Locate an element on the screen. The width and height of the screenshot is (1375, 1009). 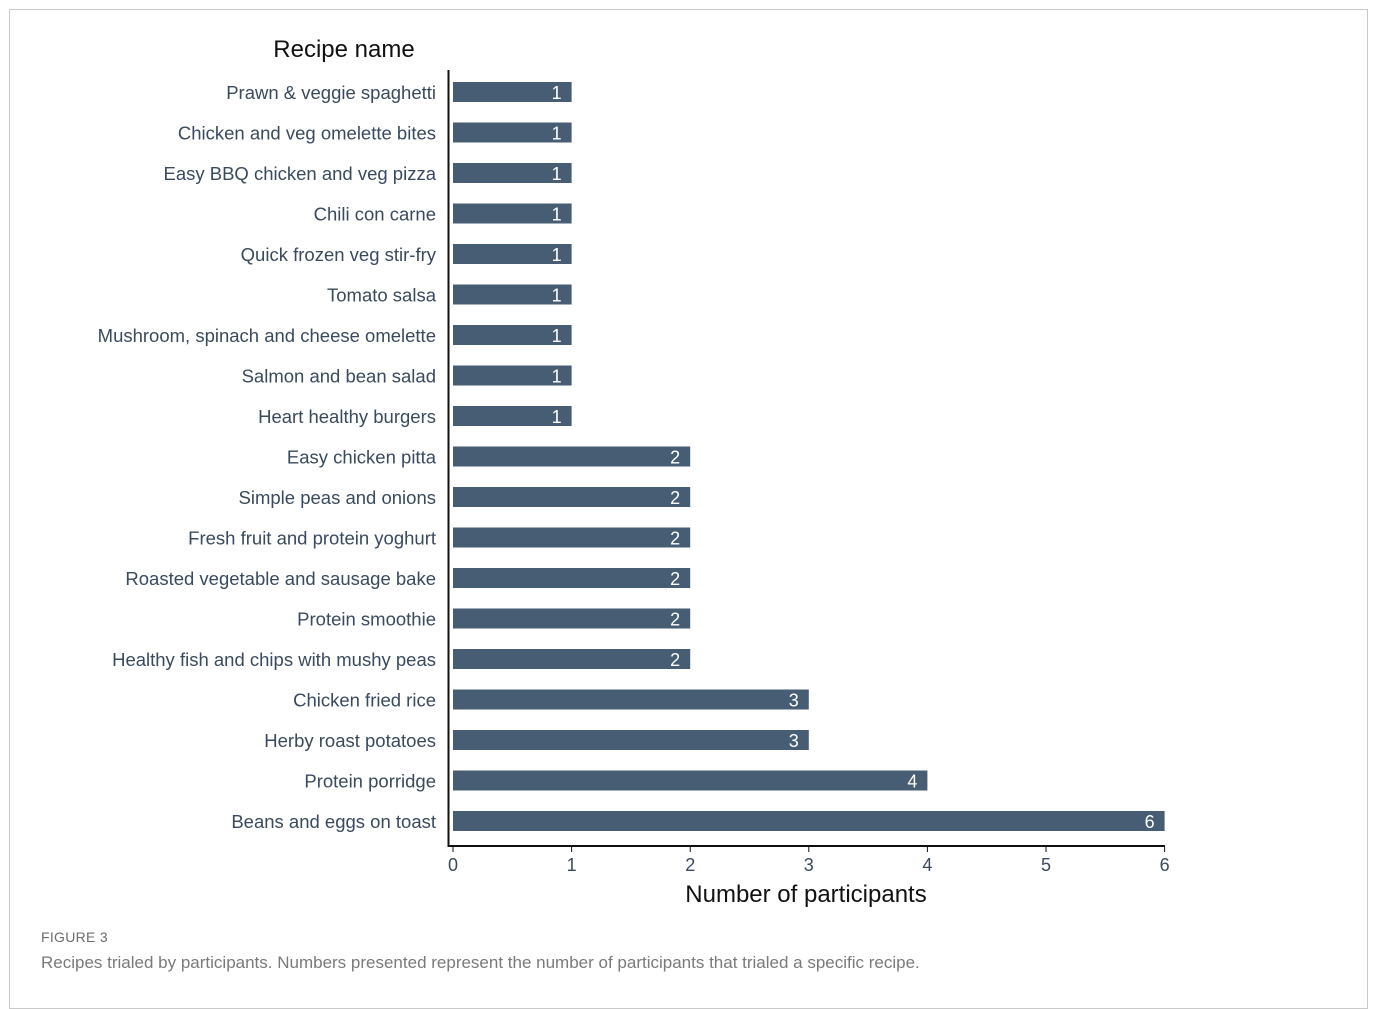
x-tick-label: 2 is located at coordinates (690, 865).